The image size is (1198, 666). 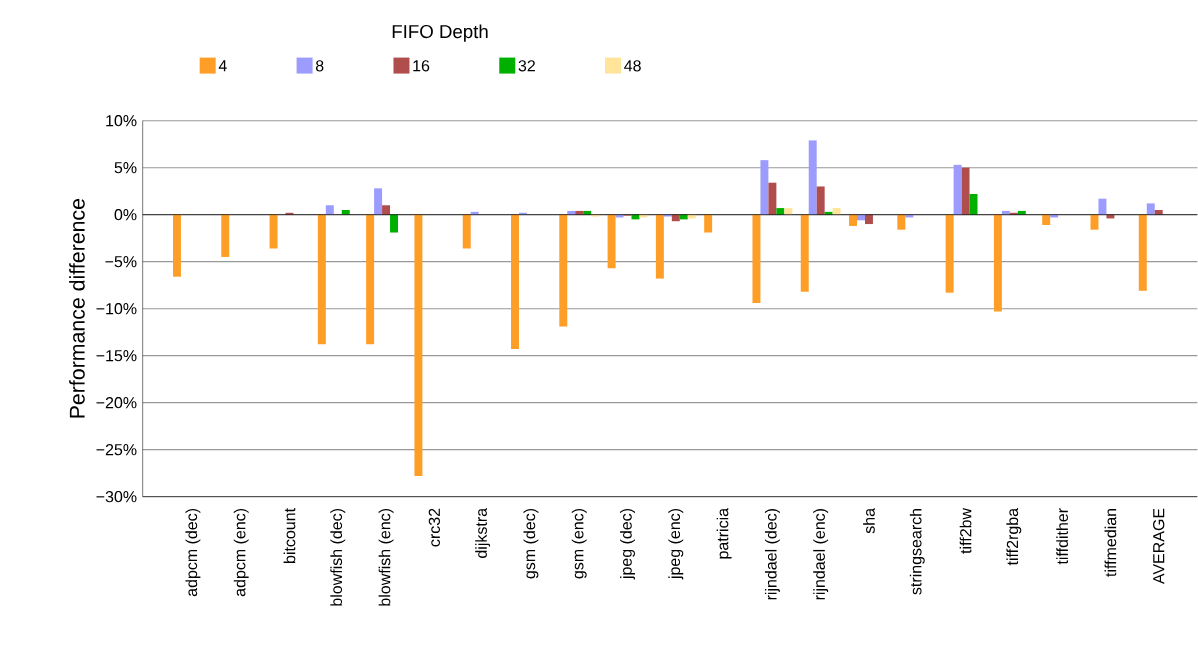 I want to click on x-tick-label: gsm (enc), so click(x=579, y=543).